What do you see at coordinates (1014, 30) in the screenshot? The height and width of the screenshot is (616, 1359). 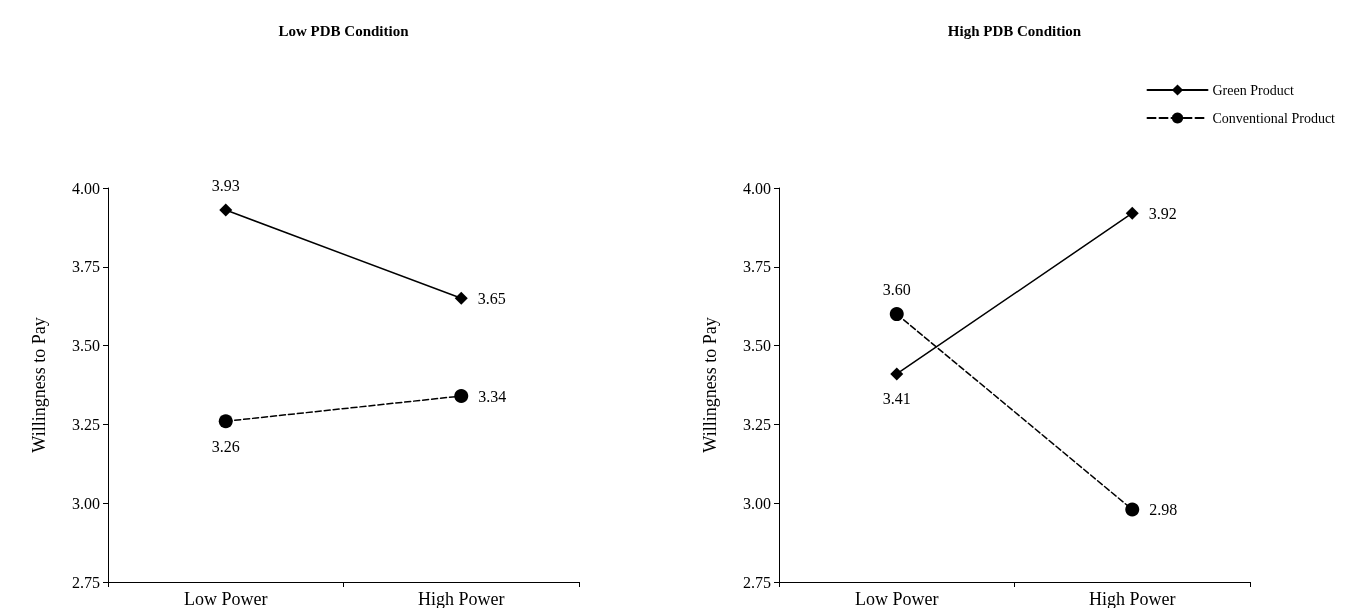 I see `chart-title: High PDB Condition` at bounding box center [1014, 30].